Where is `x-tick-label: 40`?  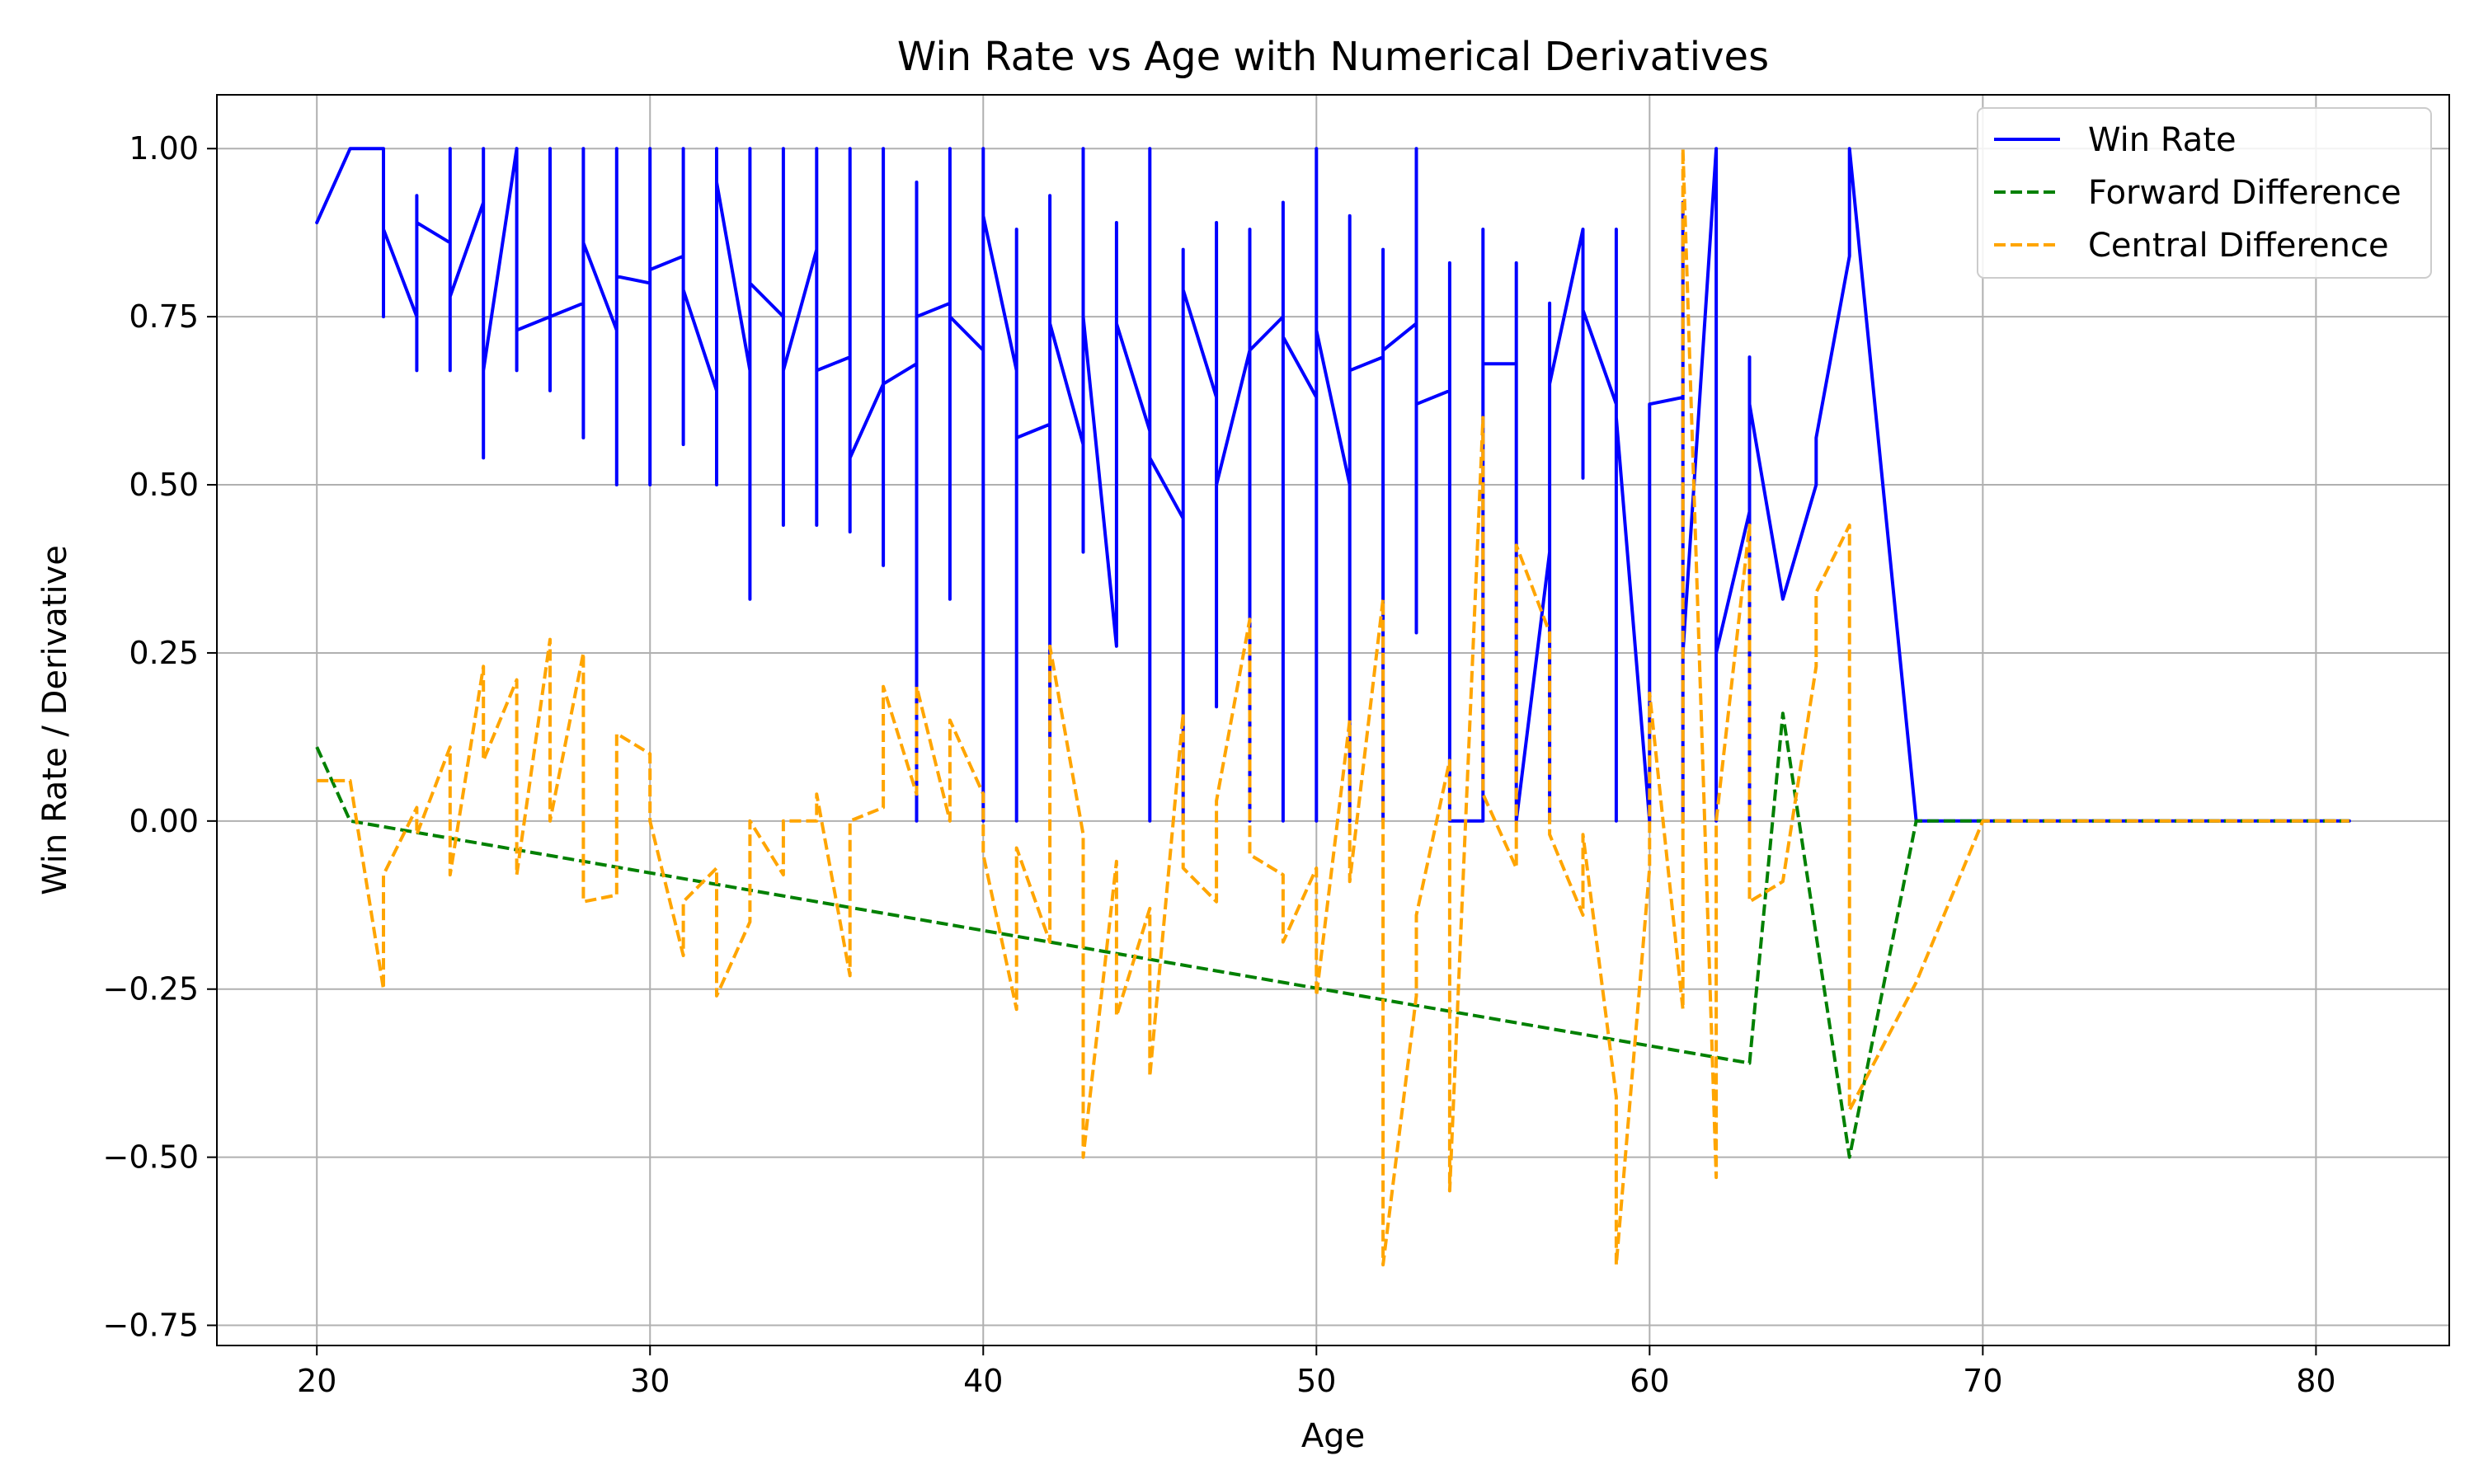
x-tick-label: 40 is located at coordinates (983, 1381).